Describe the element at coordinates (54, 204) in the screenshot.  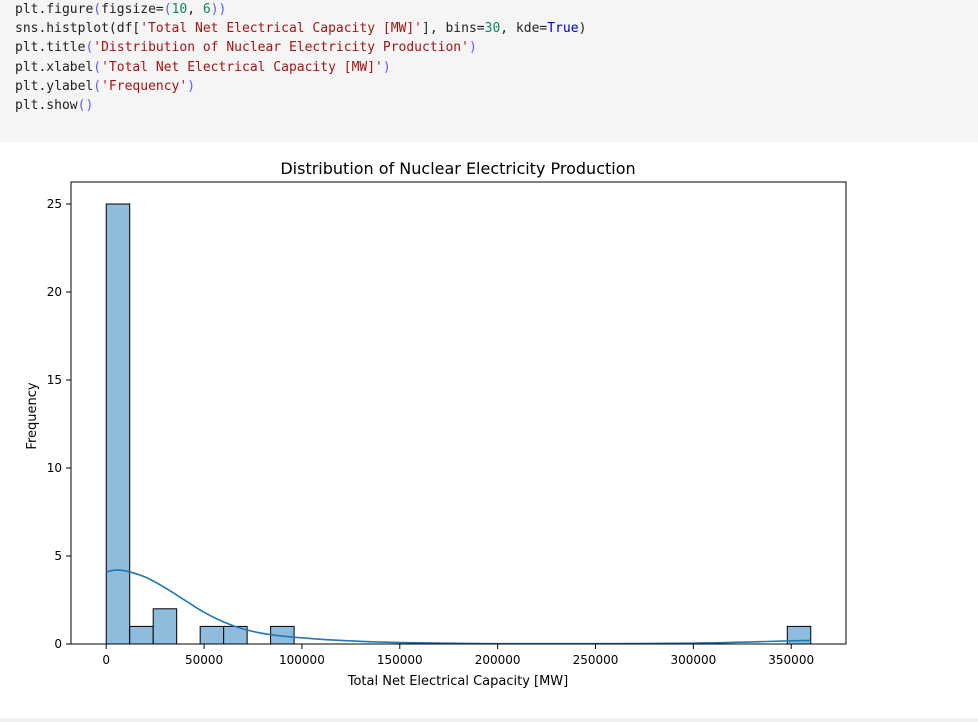
I see `y-tick-label: 25` at that location.